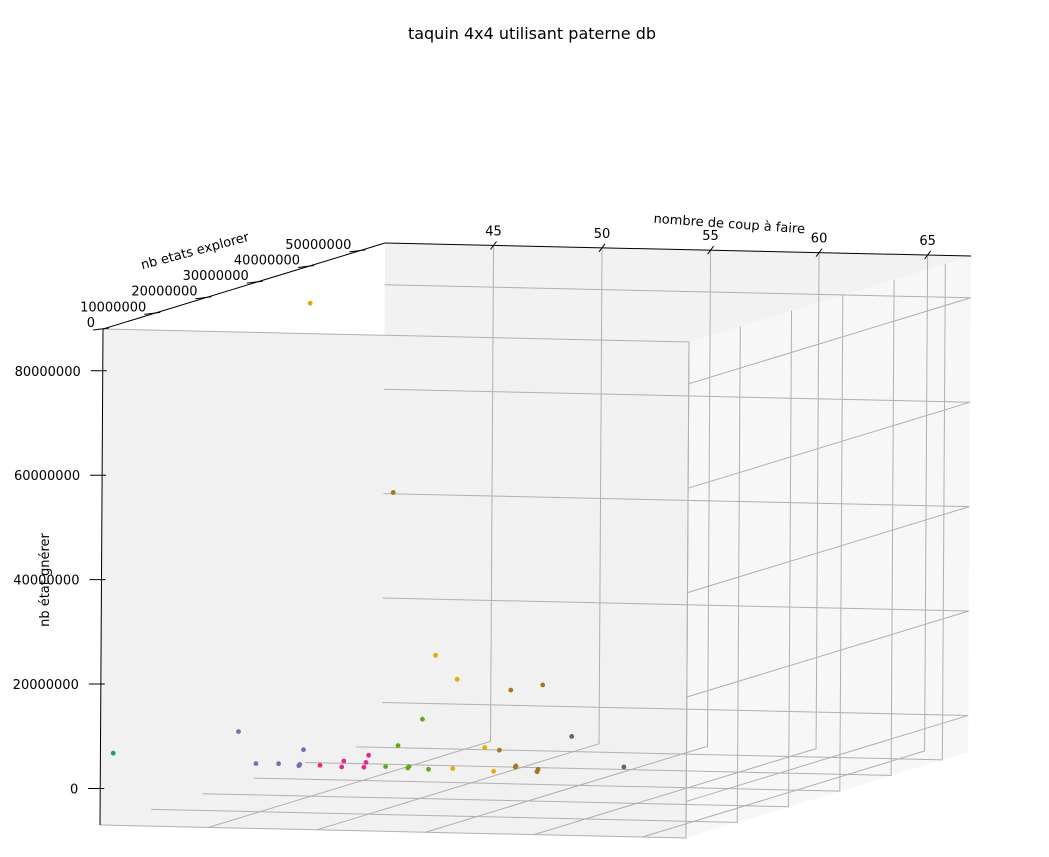 The height and width of the screenshot is (857, 1049). Describe the element at coordinates (493, 231) in the screenshot. I see `x-tick-label: 45` at that location.